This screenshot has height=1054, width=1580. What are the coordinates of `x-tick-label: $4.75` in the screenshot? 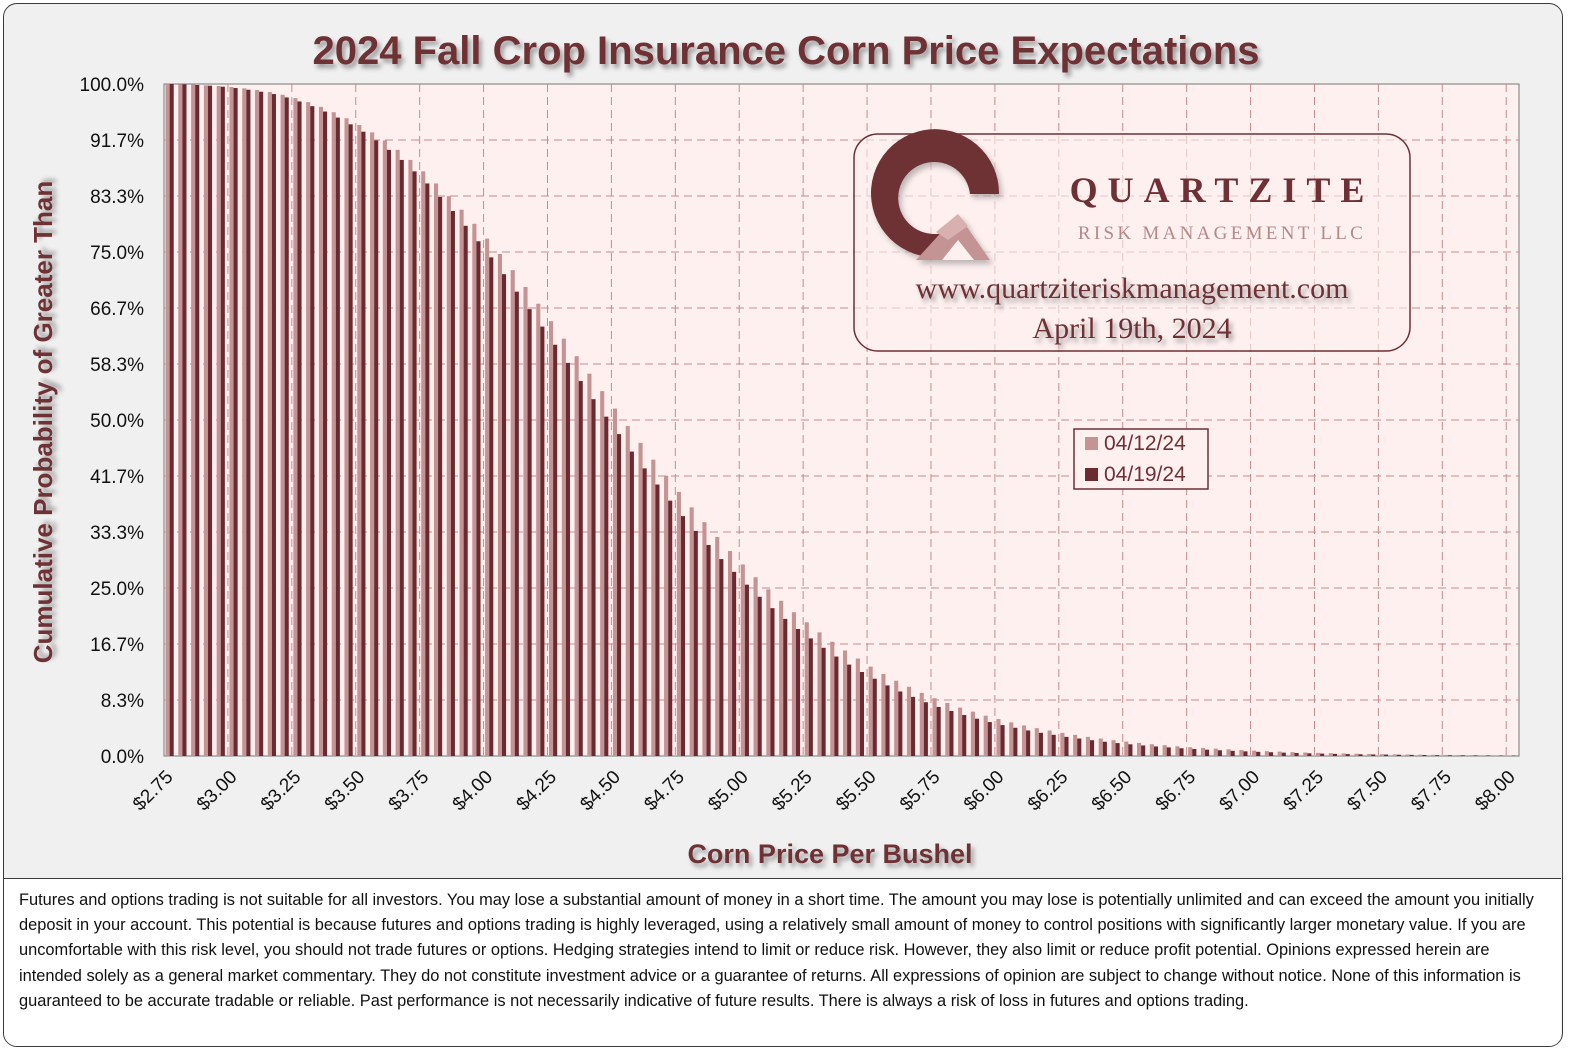 It's located at (664, 791).